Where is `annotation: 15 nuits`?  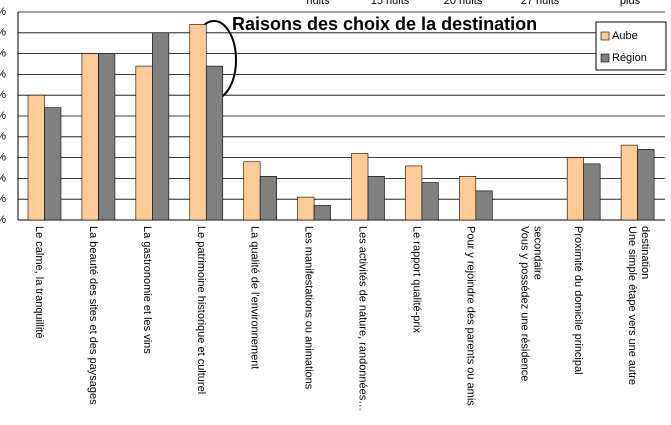 annotation: 15 nuits is located at coordinates (390, 3).